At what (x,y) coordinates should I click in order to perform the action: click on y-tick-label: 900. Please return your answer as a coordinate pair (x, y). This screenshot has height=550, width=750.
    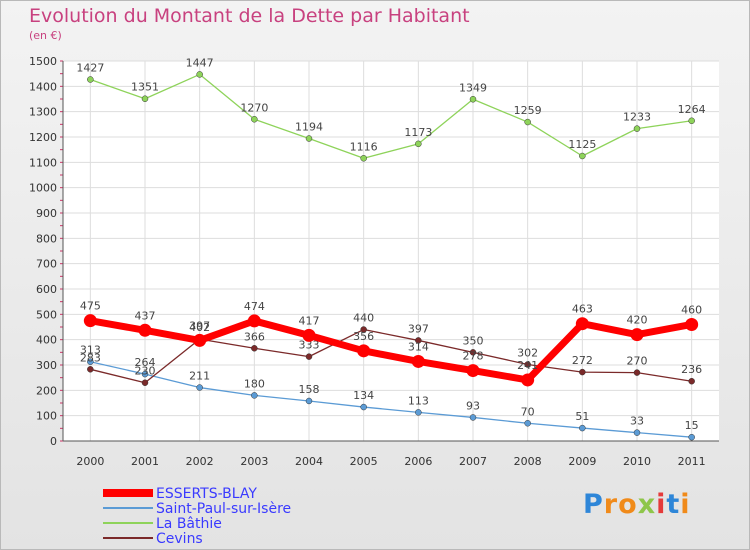
    Looking at the image, I should click on (46, 213).